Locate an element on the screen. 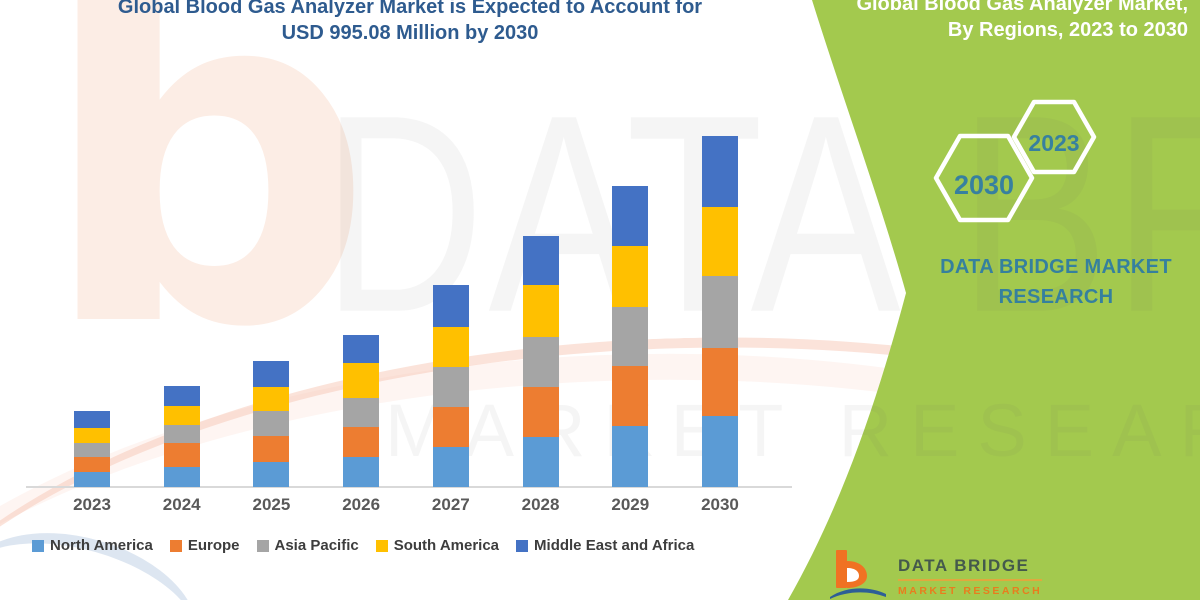  legend-label: Middle East and Africa is located at coordinates (614, 545).